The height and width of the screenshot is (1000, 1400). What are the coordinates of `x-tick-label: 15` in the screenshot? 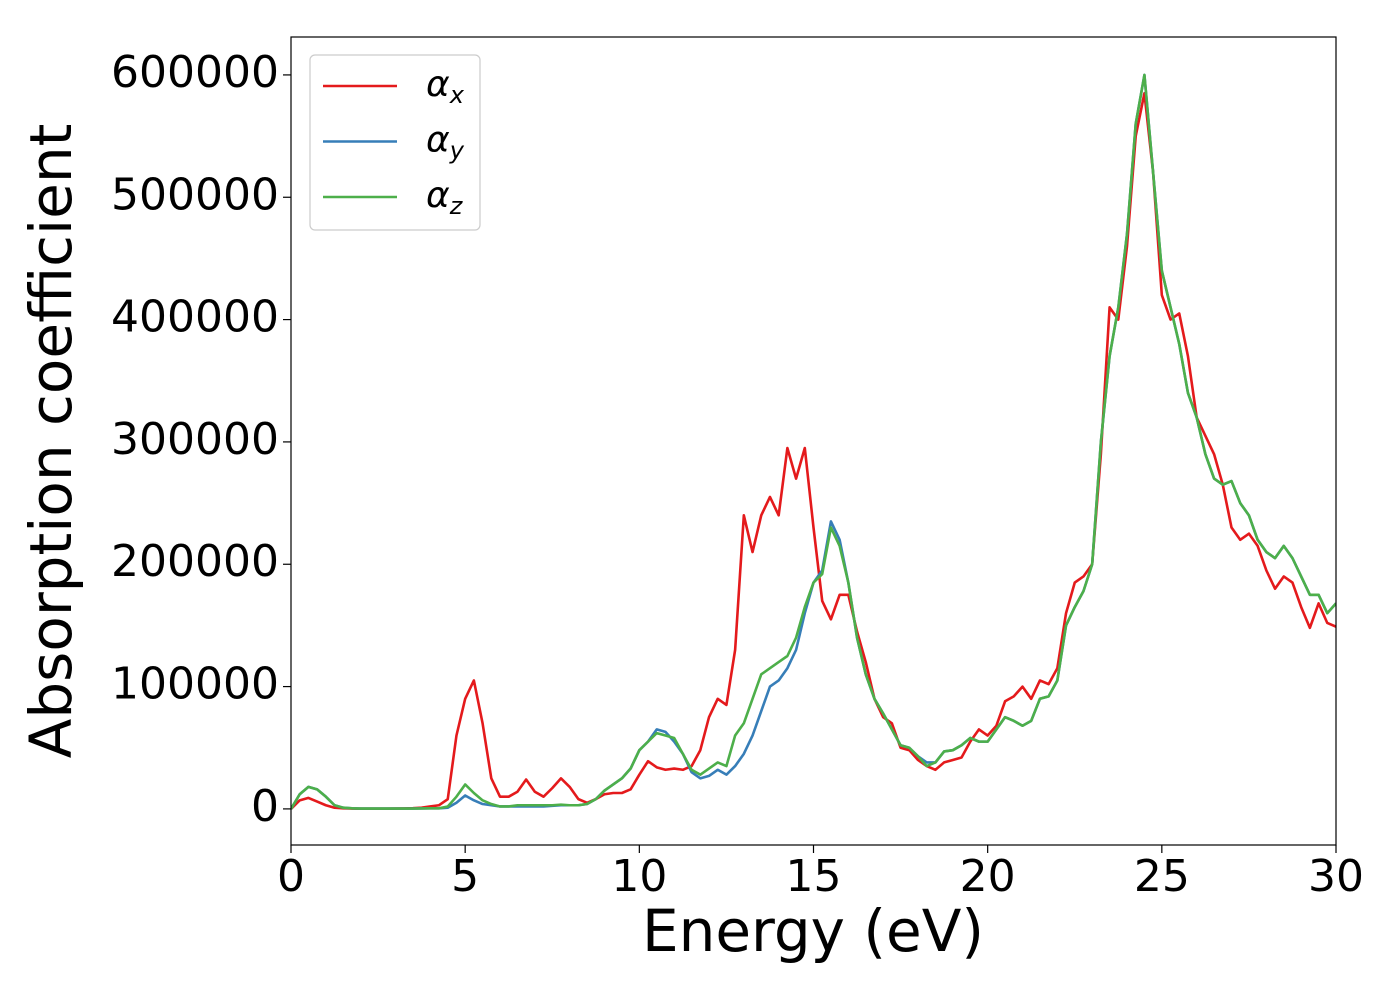 It's located at (814, 876).